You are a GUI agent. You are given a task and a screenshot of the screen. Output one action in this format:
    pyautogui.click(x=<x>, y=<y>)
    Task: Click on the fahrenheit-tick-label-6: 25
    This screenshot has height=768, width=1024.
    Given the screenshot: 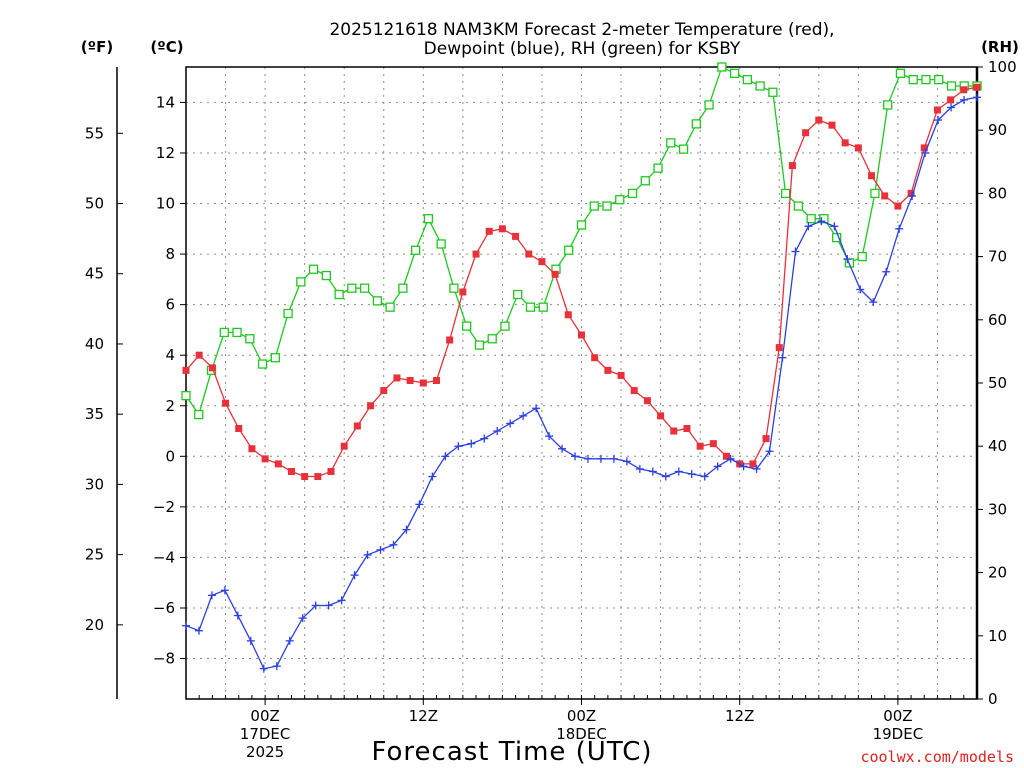 What is the action you would take?
    pyautogui.click(x=94, y=555)
    